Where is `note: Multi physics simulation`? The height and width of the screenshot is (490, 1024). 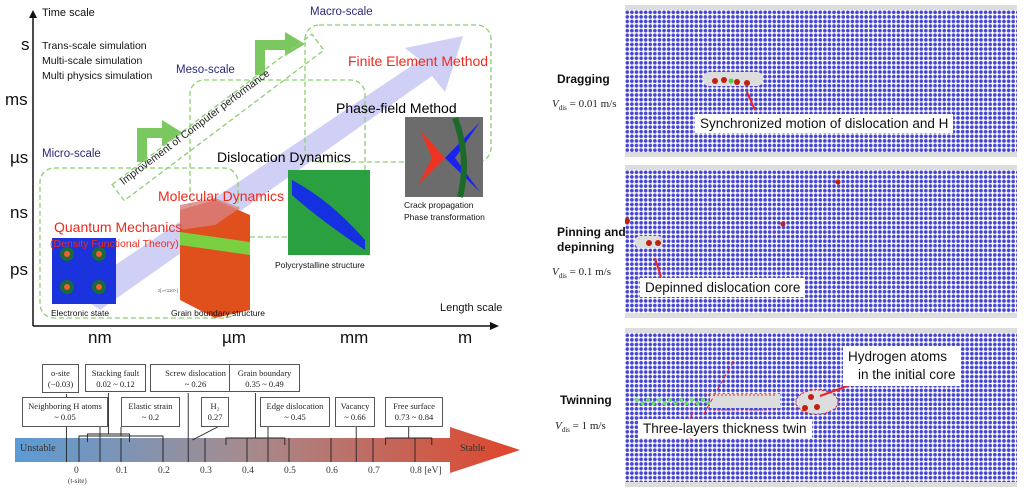 note: Multi physics simulation is located at coordinates (97, 76).